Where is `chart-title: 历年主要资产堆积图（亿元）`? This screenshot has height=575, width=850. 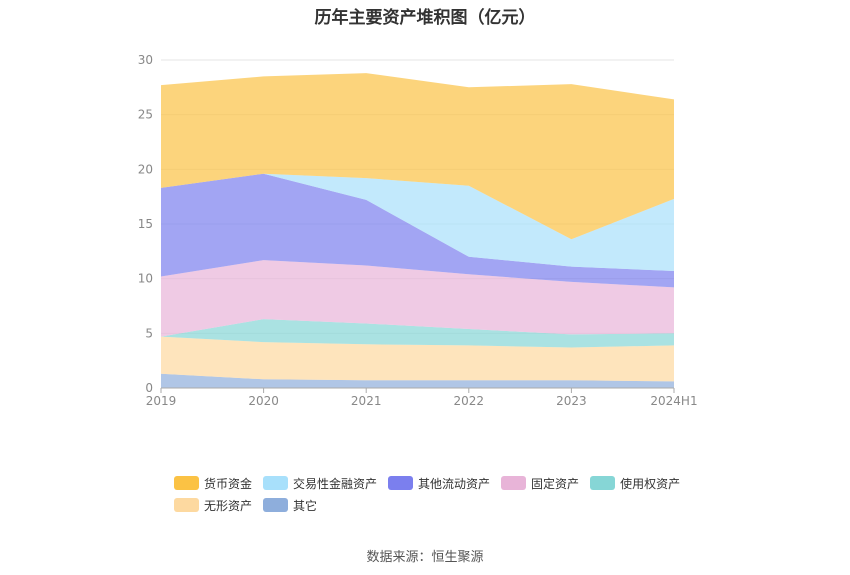
chart-title: 历年主要资产堆积图（亿元） is located at coordinates (425, 18).